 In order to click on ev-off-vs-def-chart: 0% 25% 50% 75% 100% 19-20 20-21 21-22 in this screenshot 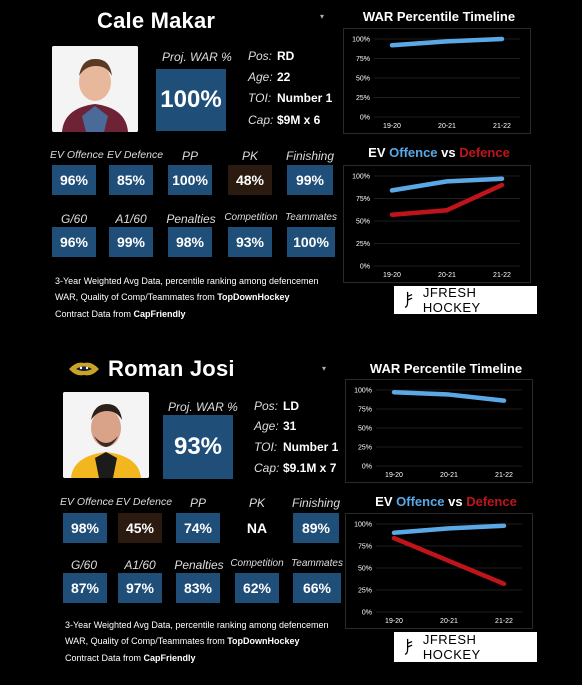, I will do `click(439, 571)`.